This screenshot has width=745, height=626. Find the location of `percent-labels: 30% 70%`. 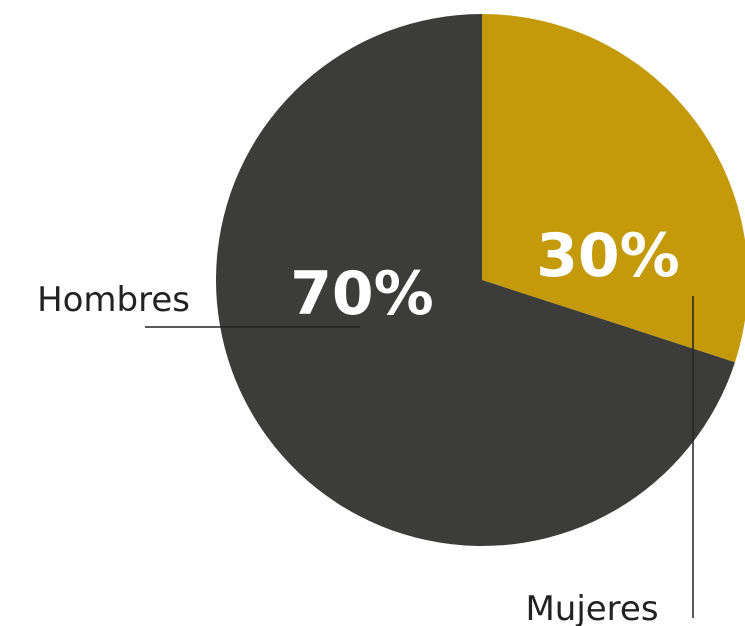

percent-labels: 30% 70% is located at coordinates (485, 275).